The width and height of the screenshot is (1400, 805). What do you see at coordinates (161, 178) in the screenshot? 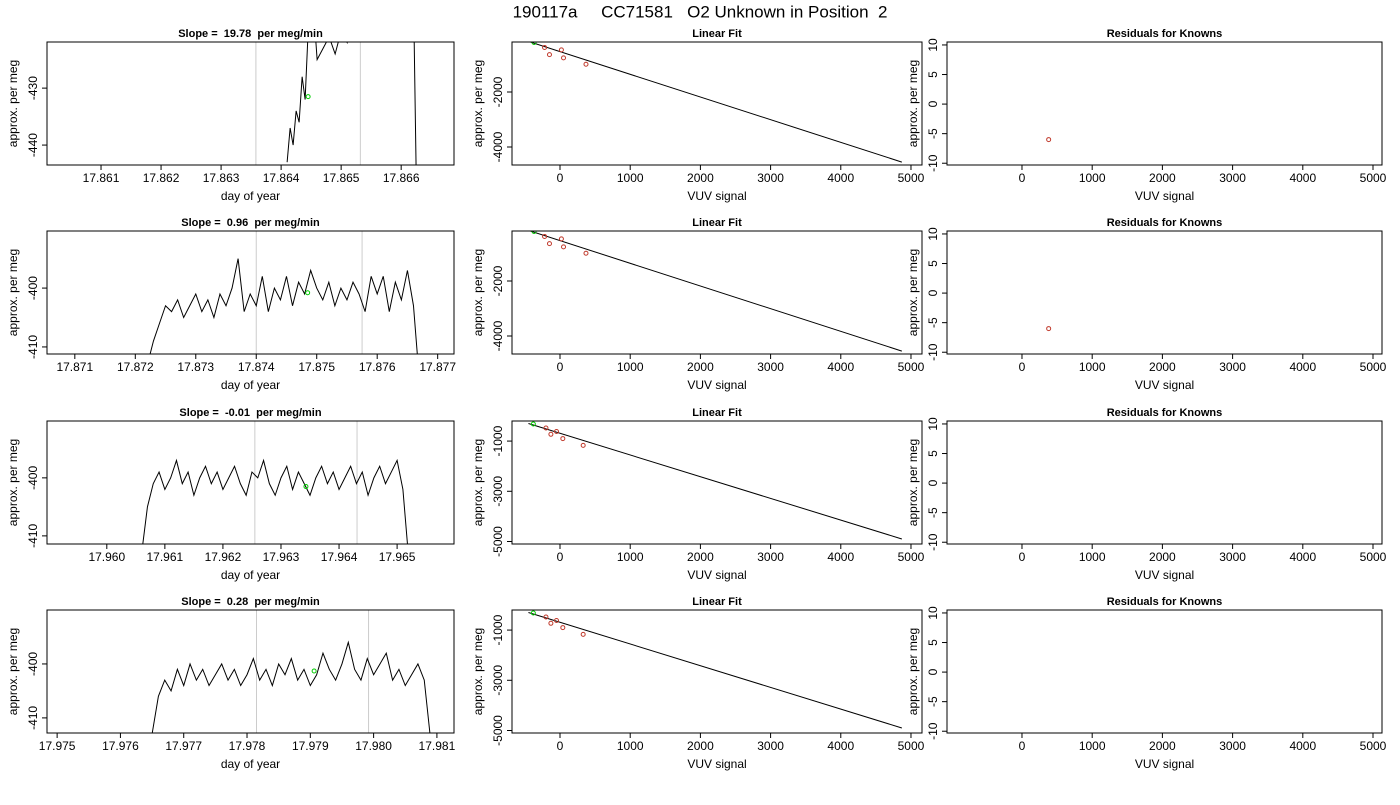
I see `x-tick-label: 17.862` at bounding box center [161, 178].